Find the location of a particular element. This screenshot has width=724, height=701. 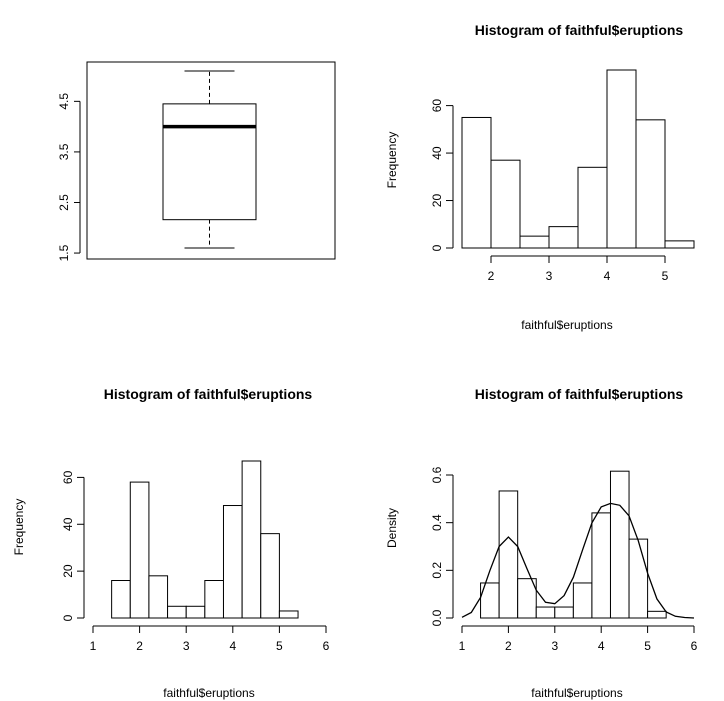

x-axis: 2 3 4 5 is located at coordinates (578, 269).